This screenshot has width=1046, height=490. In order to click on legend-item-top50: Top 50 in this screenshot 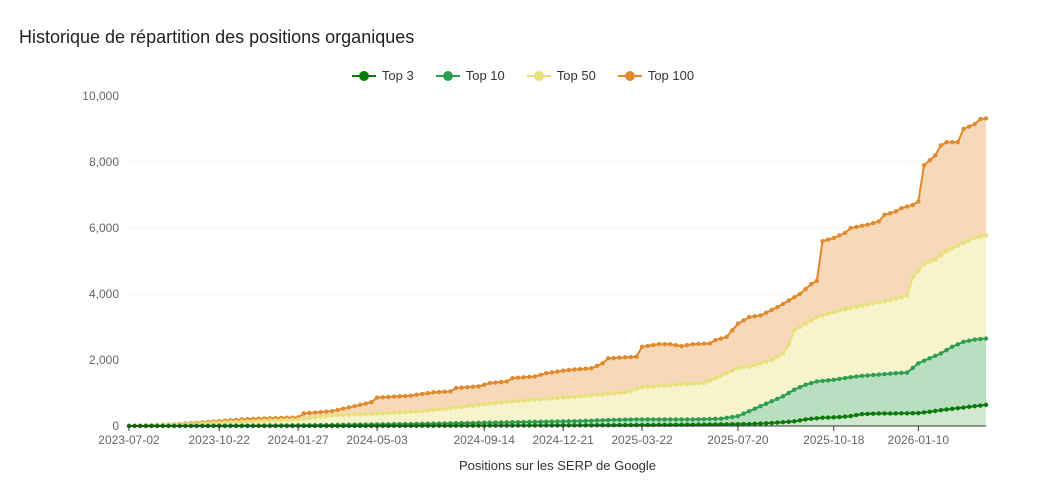, I will do `click(561, 75)`.